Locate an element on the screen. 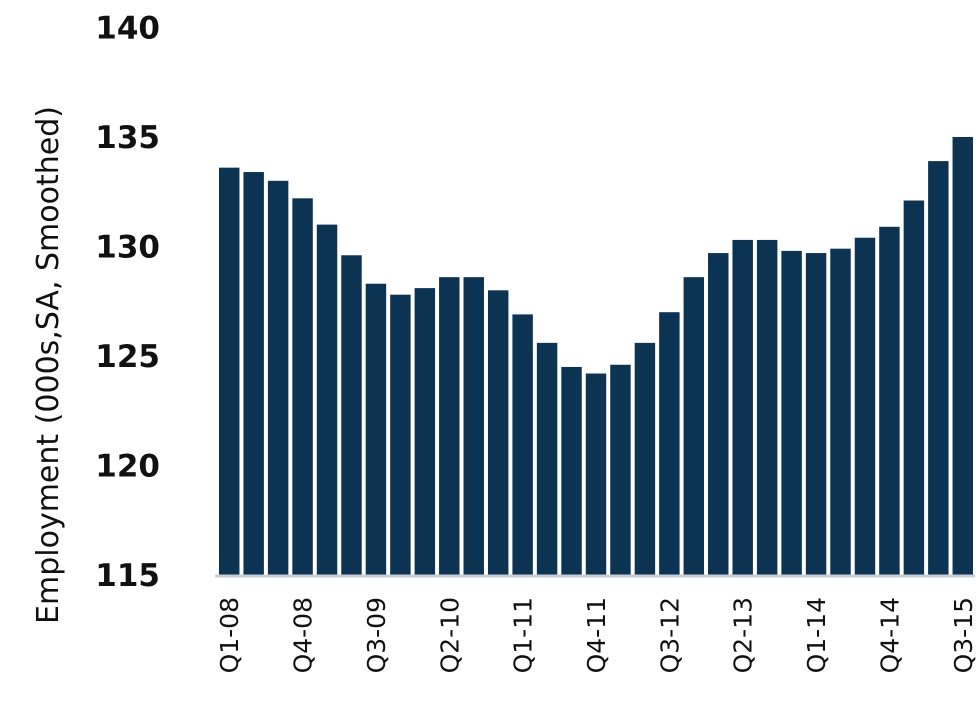  y-tick-label: 135 is located at coordinates (127, 138).